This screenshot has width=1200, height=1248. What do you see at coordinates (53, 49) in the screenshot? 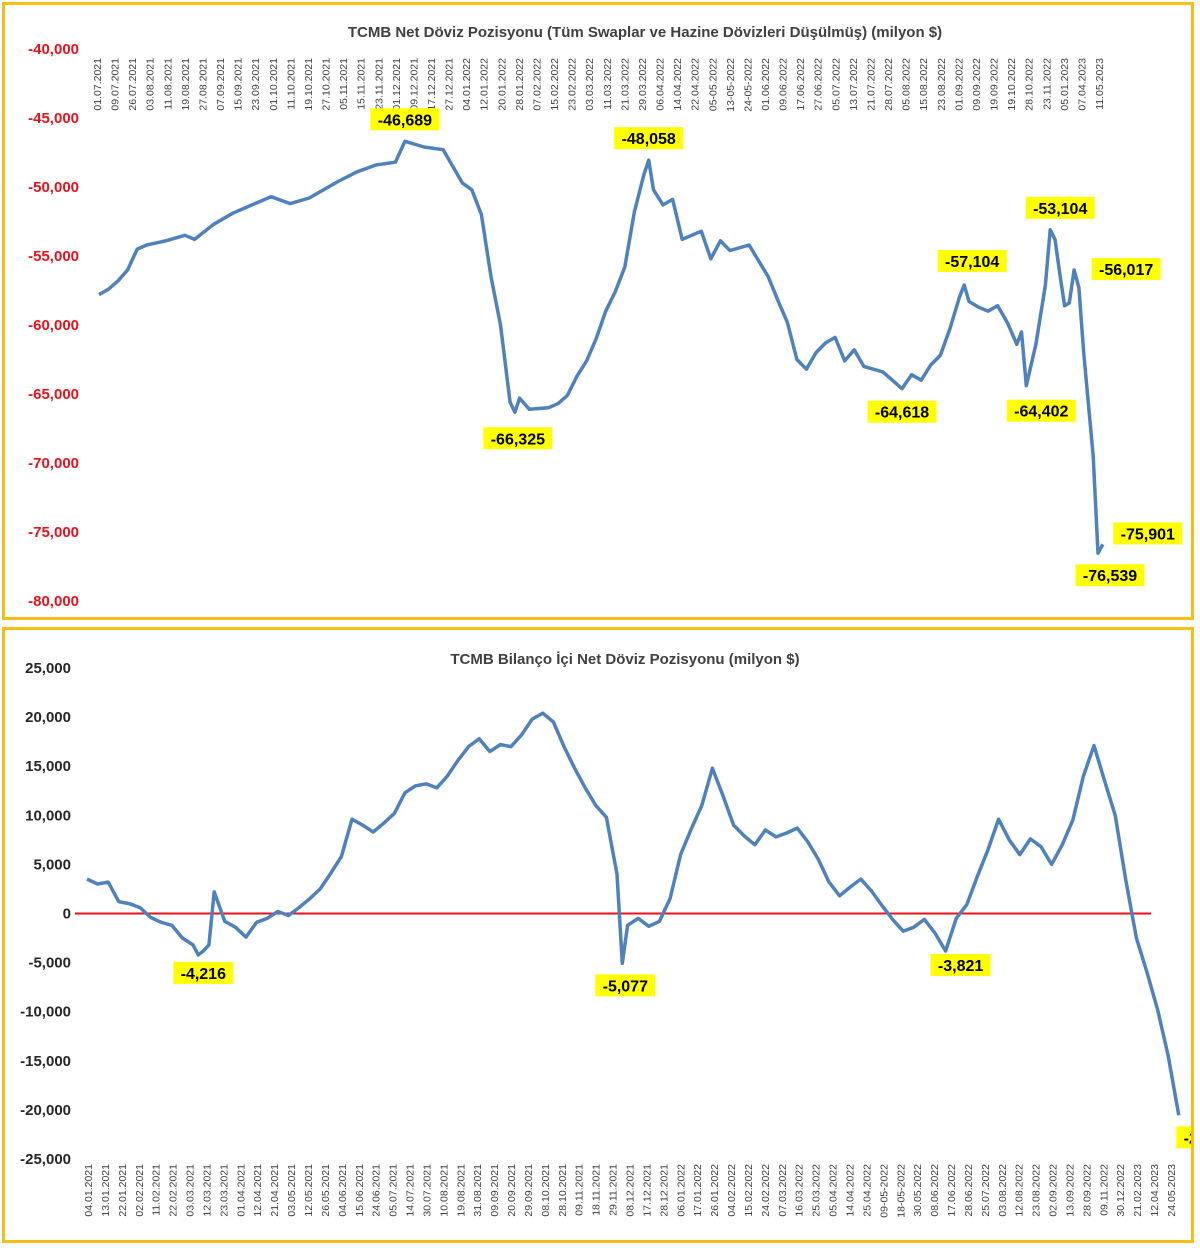
I see `y-tick-label: -40,000` at bounding box center [53, 49].